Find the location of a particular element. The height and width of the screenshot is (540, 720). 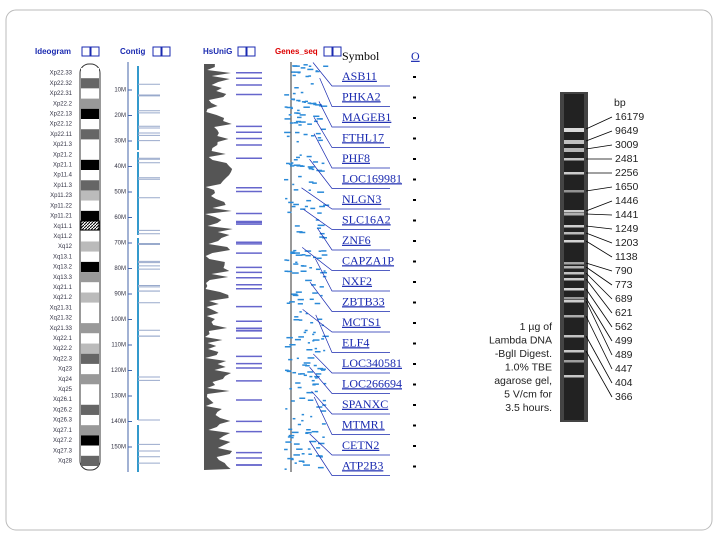

band-label: Xq25 is located at coordinates (65, 390).